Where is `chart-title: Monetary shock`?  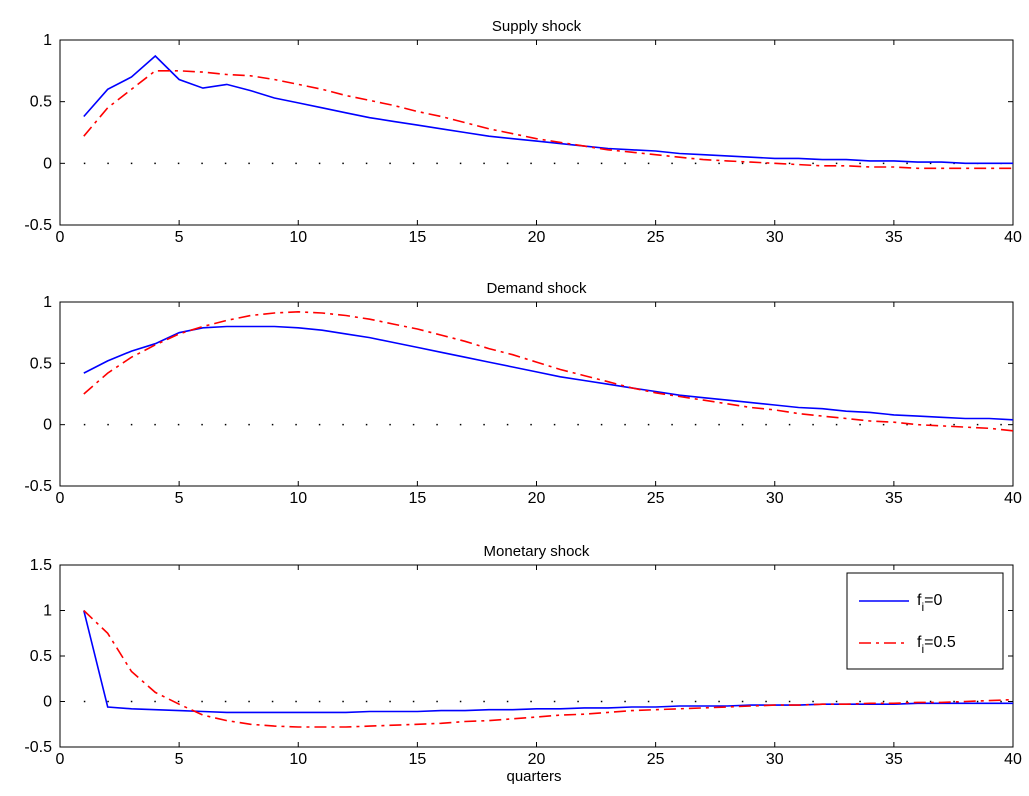 chart-title: Monetary shock is located at coordinates (537, 551).